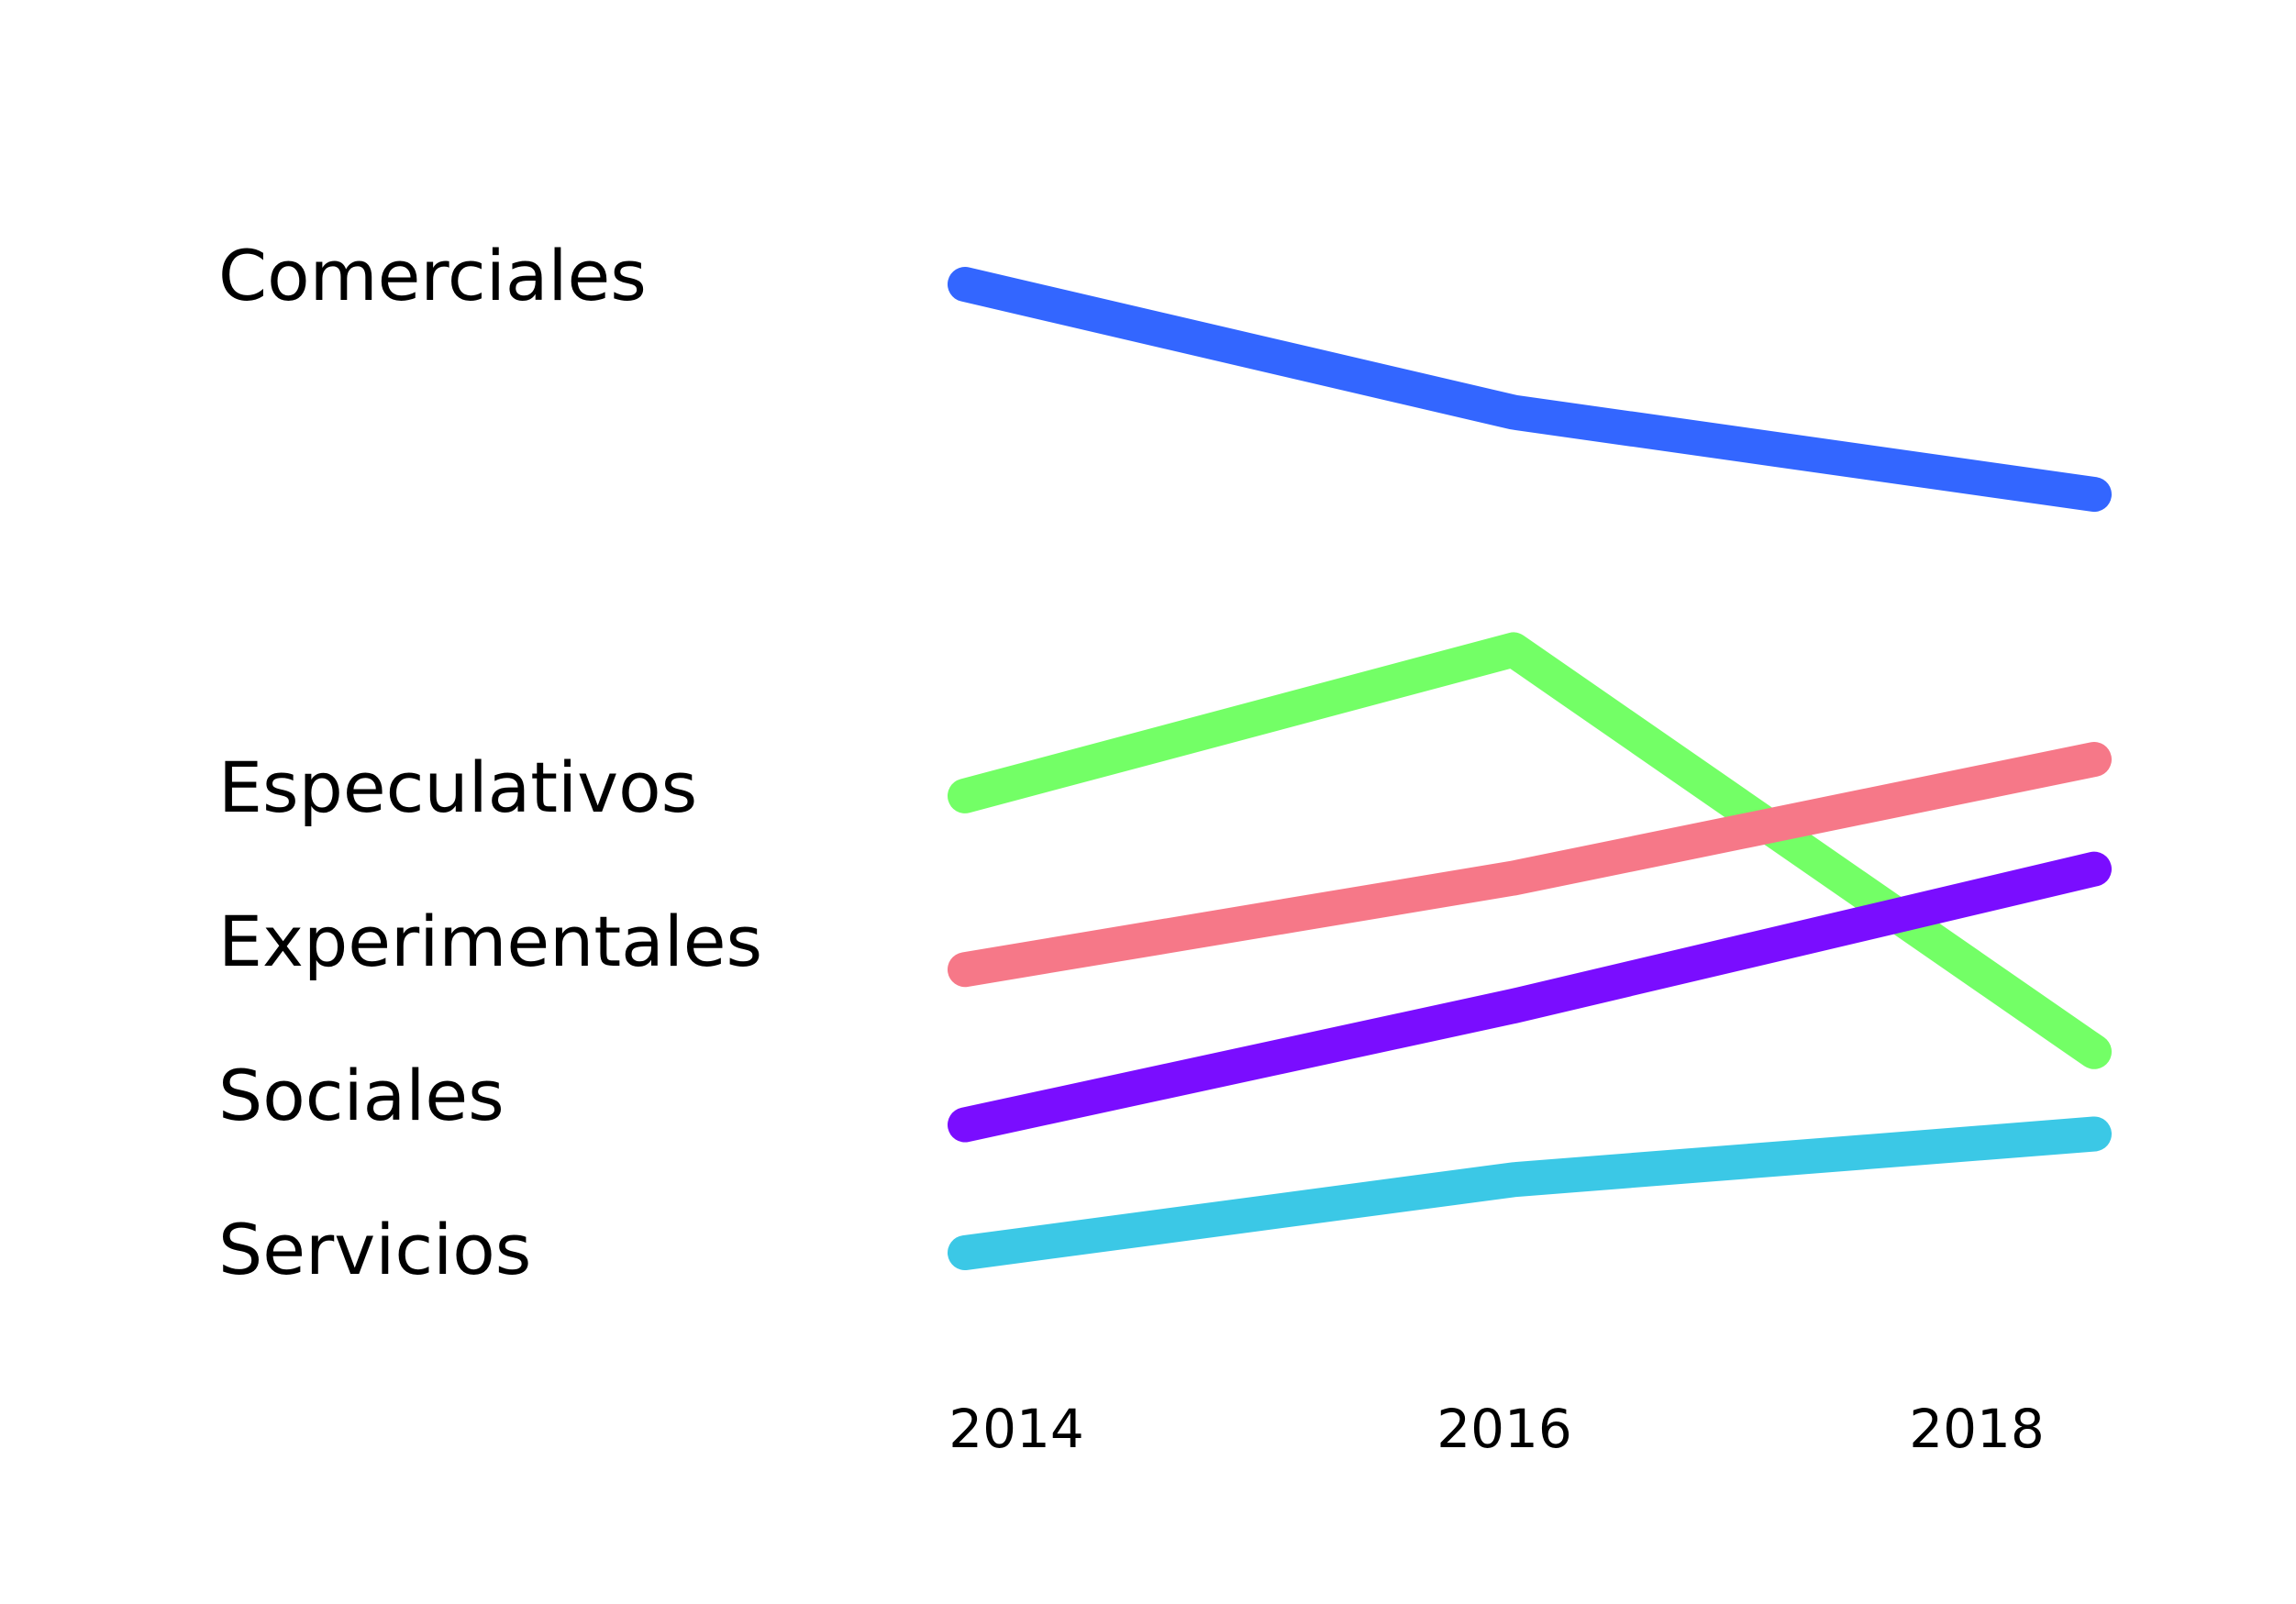 The width and height of the screenshot is (2296, 1604). I want to click on x-axis: 2014 2016 2018, so click(1496, 1429).